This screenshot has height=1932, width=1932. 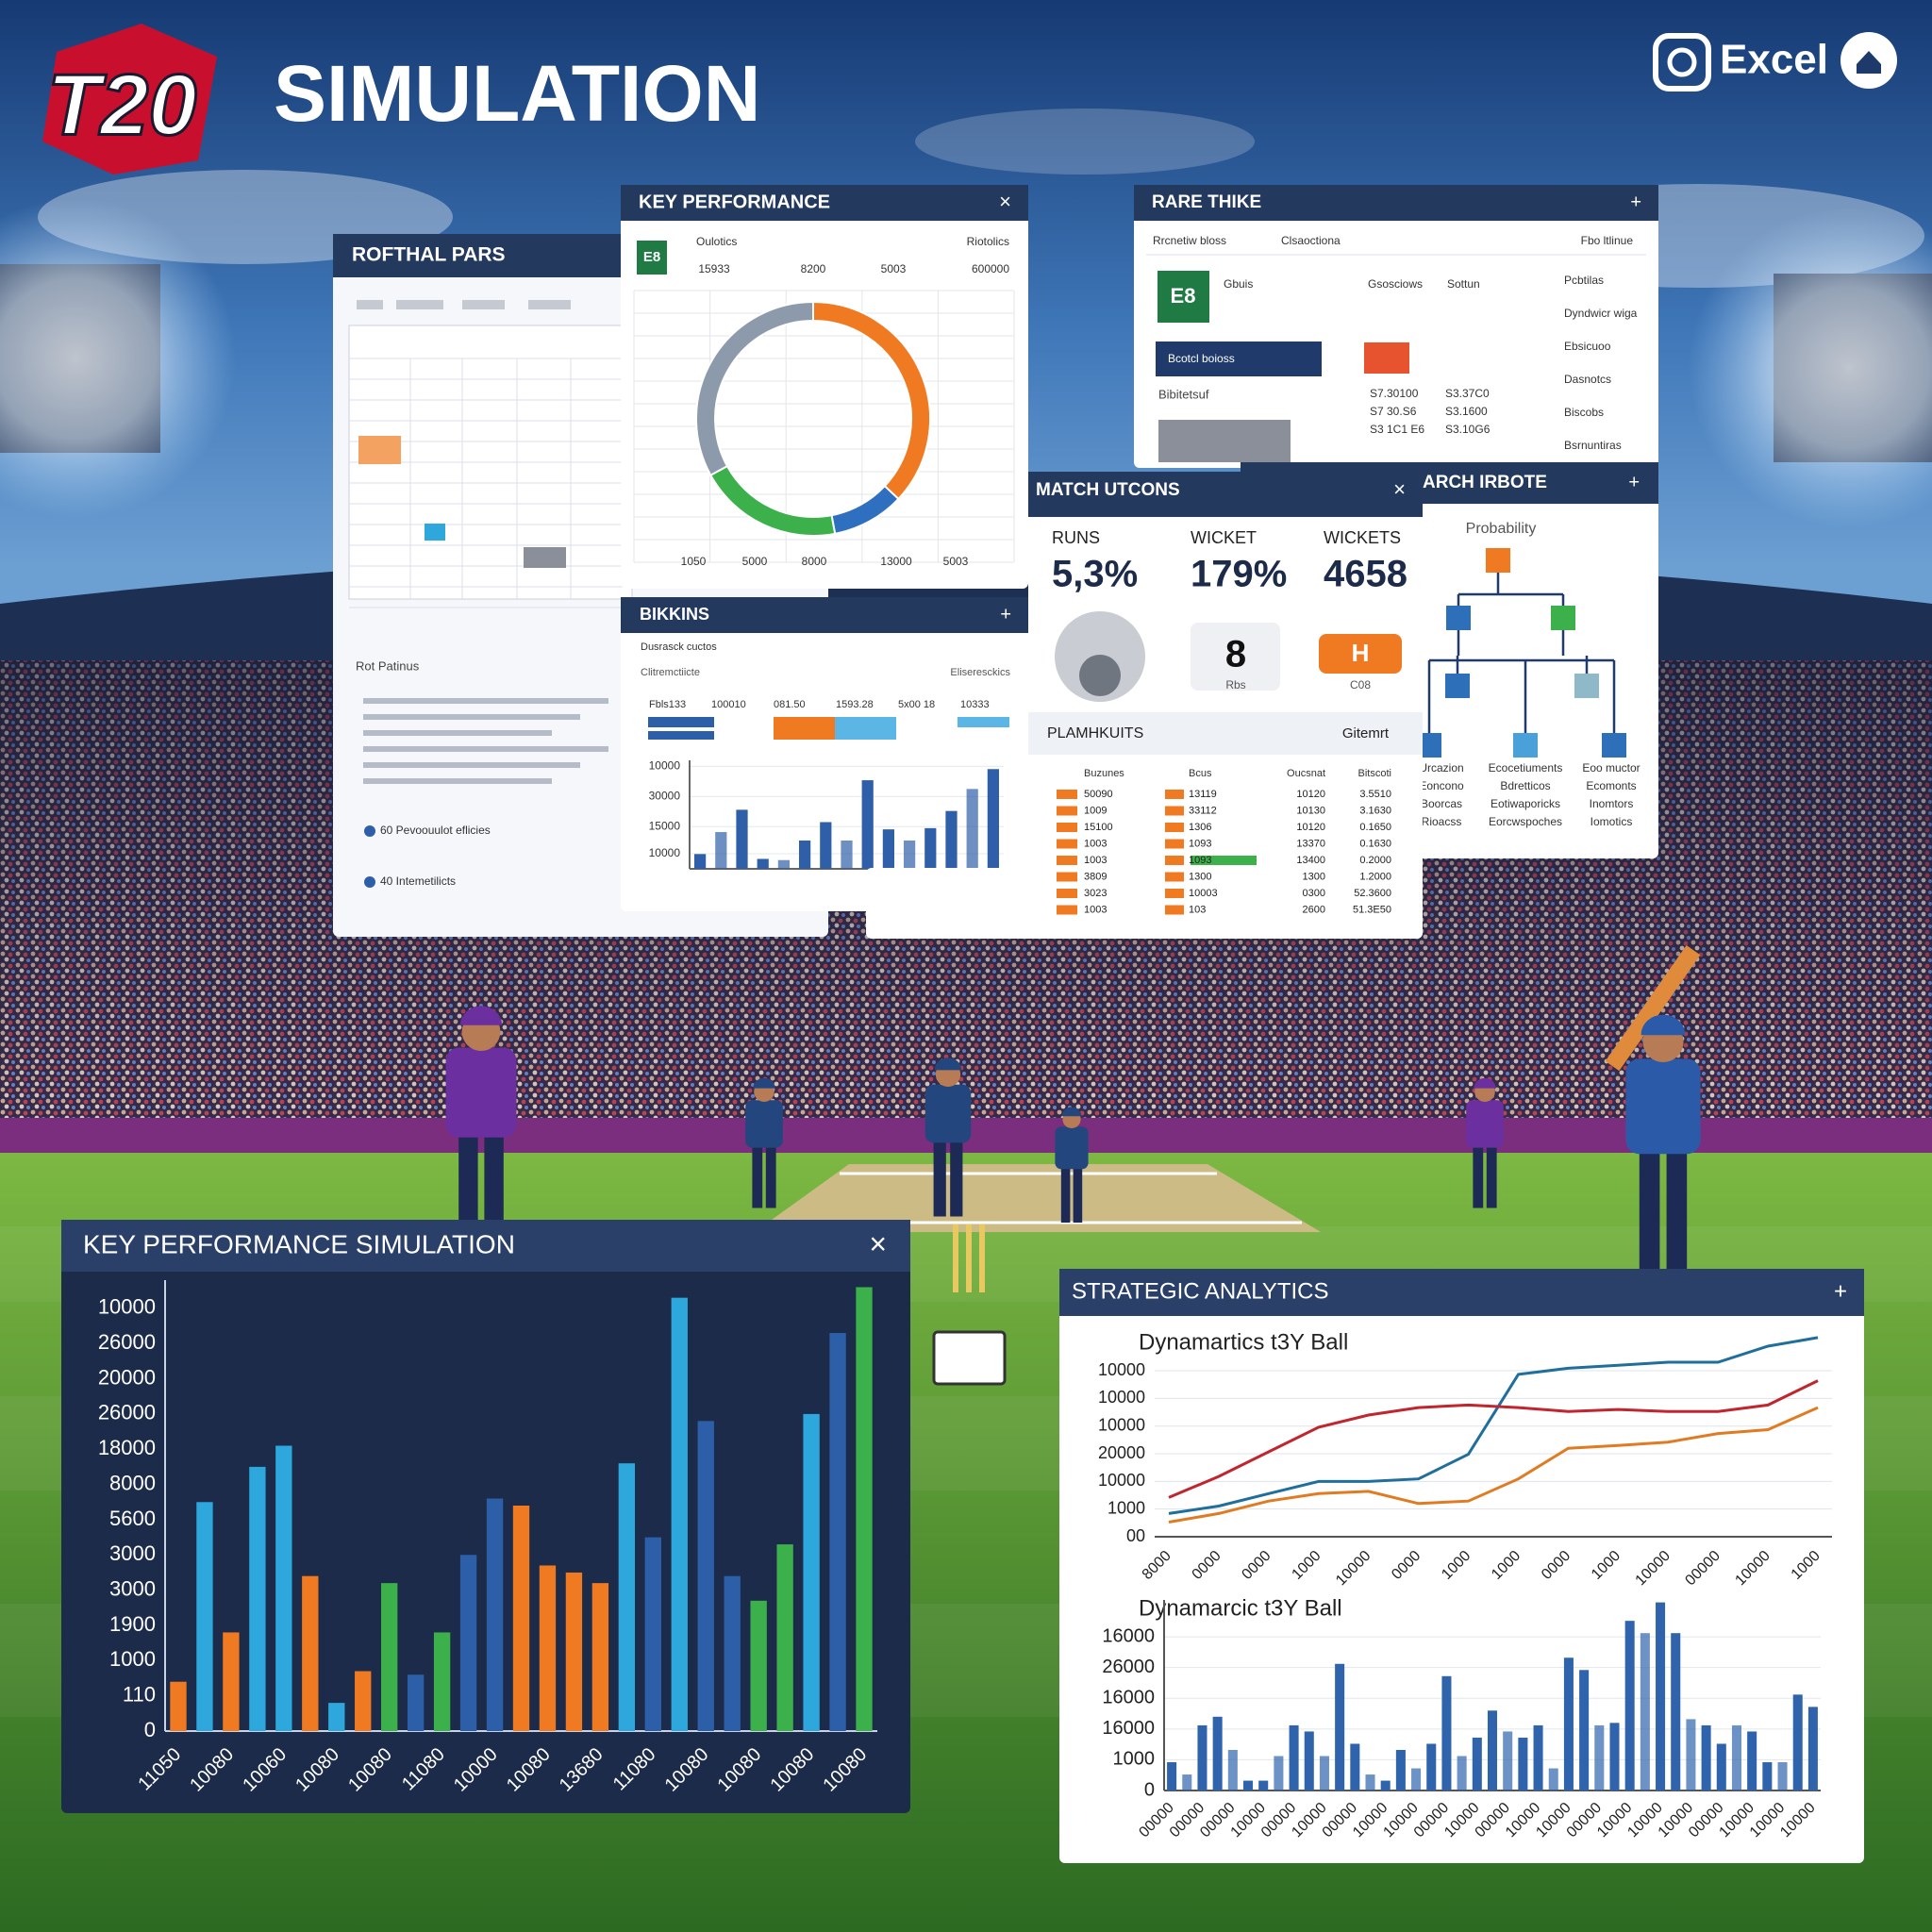 What do you see at coordinates (1310, 828) in the screenshot?
I see `cell: 10120` at bounding box center [1310, 828].